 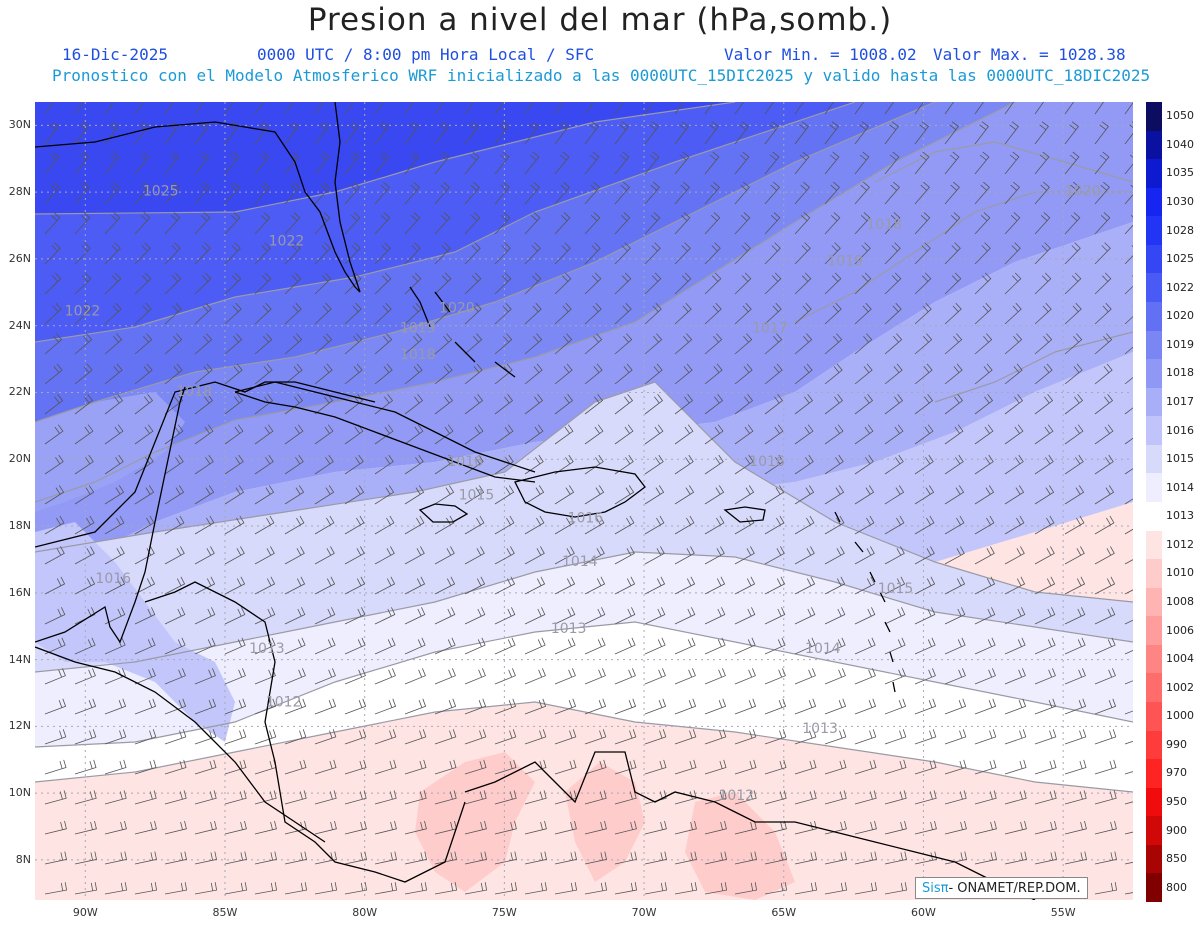 What do you see at coordinates (19, 726) in the screenshot?
I see `lat-label: 12N` at bounding box center [19, 726].